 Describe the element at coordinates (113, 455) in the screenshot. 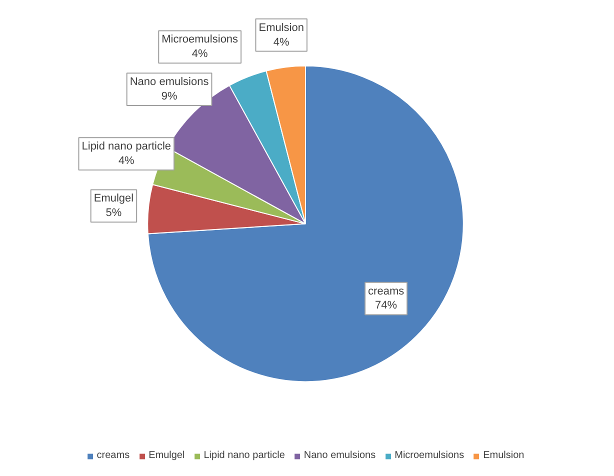

I see `legend-label: creams` at that location.